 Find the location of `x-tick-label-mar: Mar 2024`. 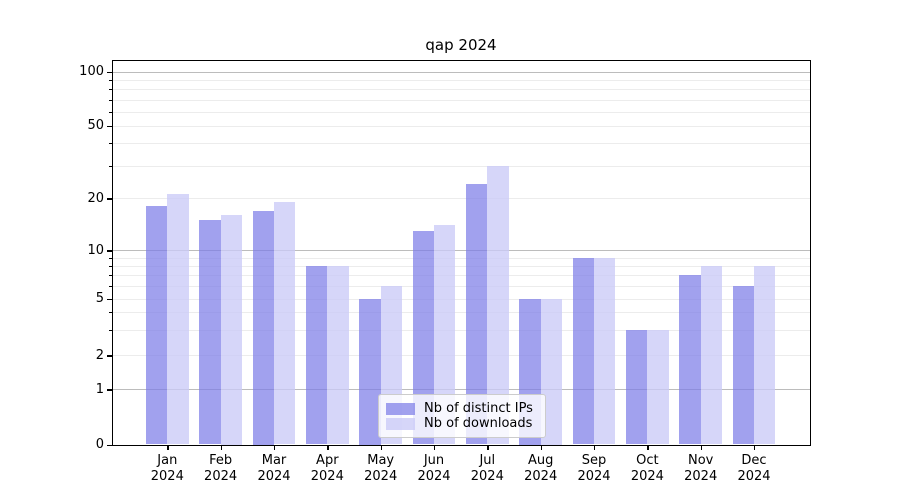

x-tick-label-mar: Mar 2024 is located at coordinates (274, 468).